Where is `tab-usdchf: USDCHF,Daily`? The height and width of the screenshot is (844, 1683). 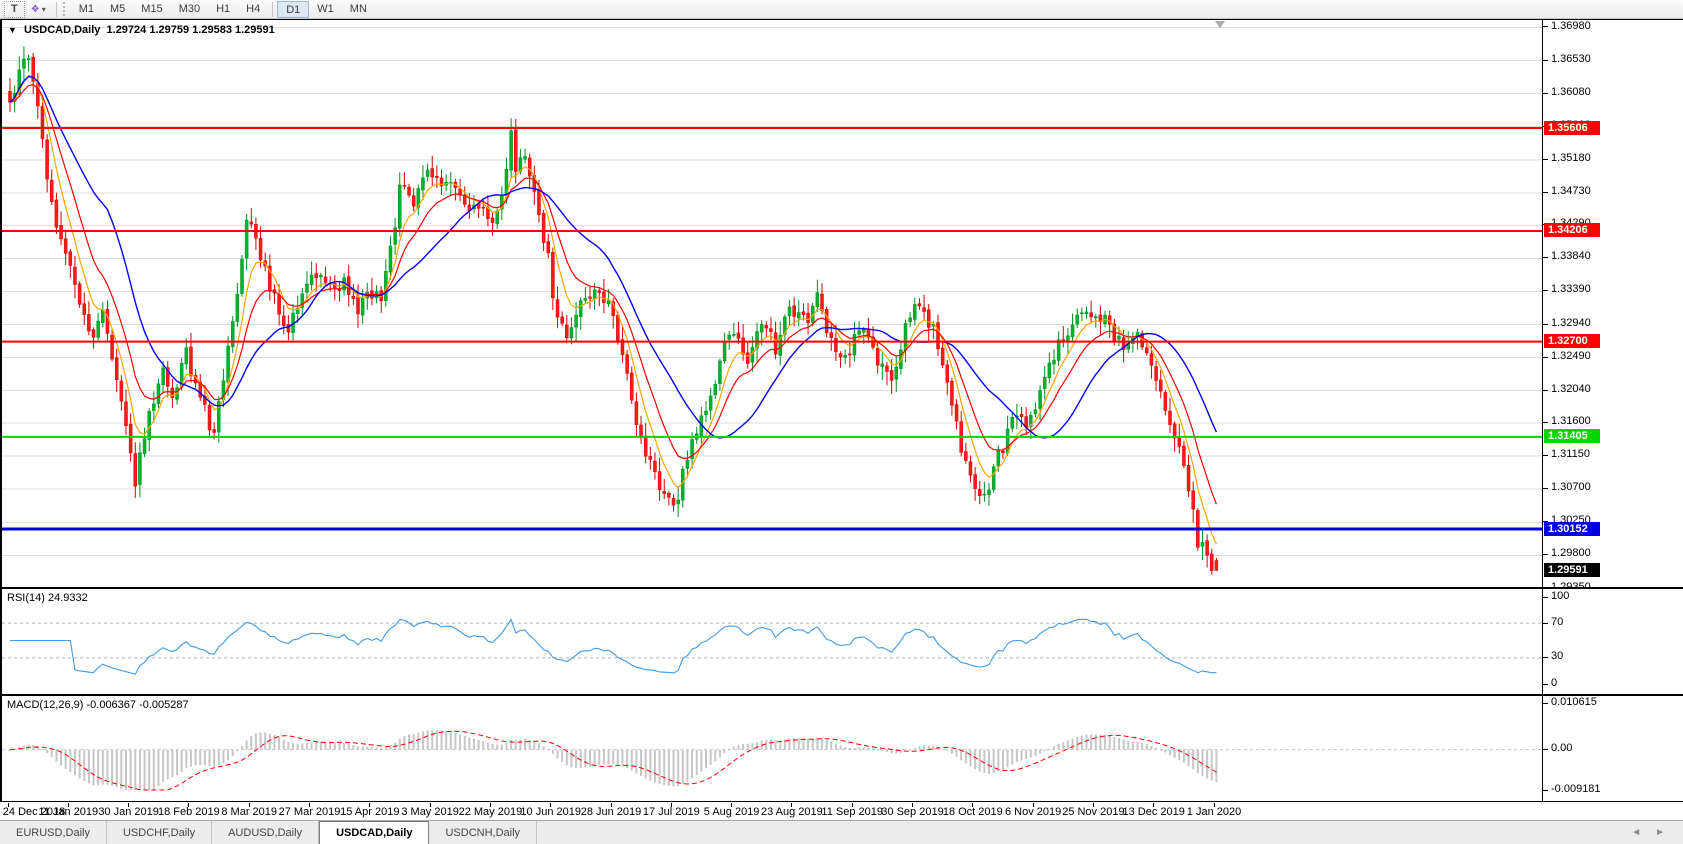
tab-usdchf: USDCHF,Daily is located at coordinates (159, 832).